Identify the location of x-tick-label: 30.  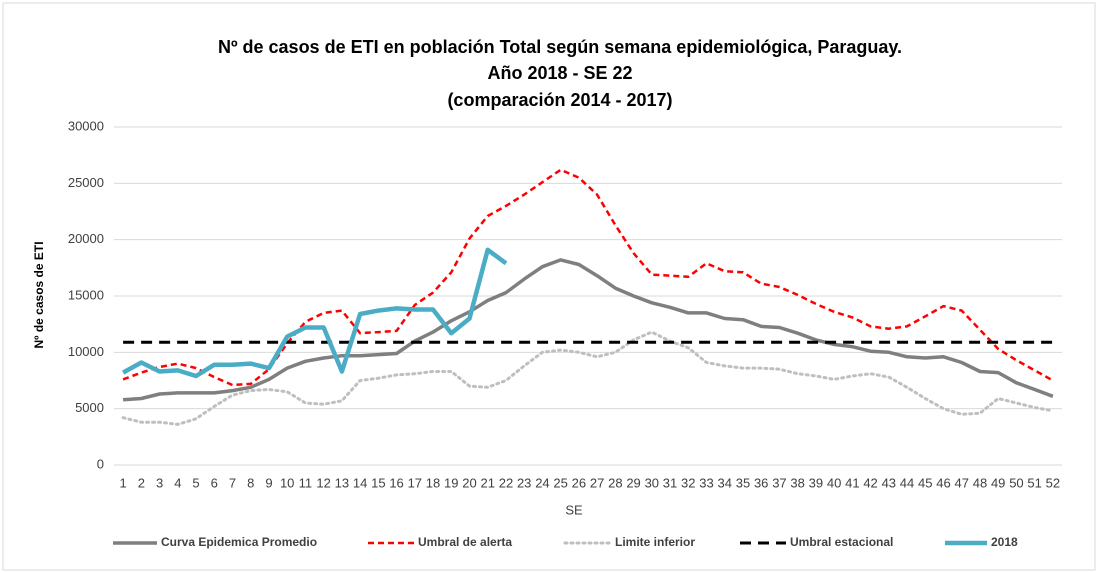
(652, 482).